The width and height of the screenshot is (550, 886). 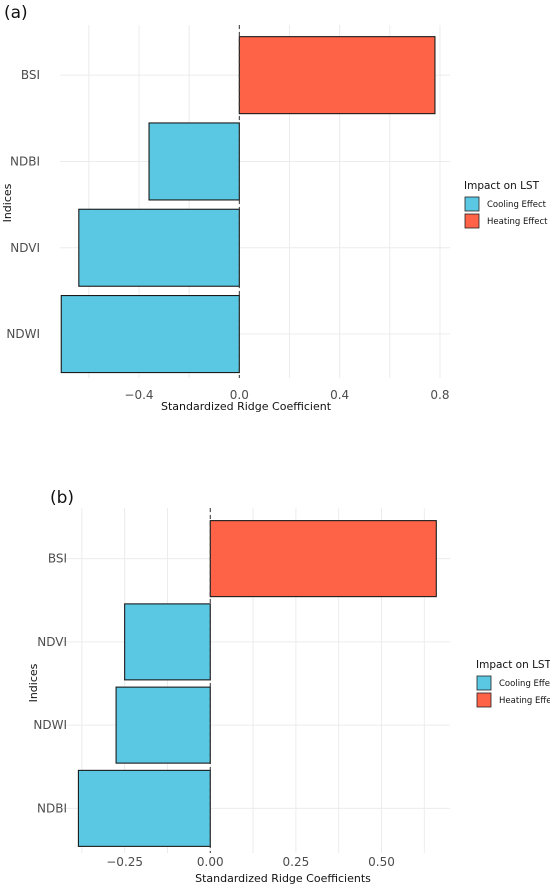 I want to click on panel-a-legend-swatch-cooling, so click(x=472, y=204).